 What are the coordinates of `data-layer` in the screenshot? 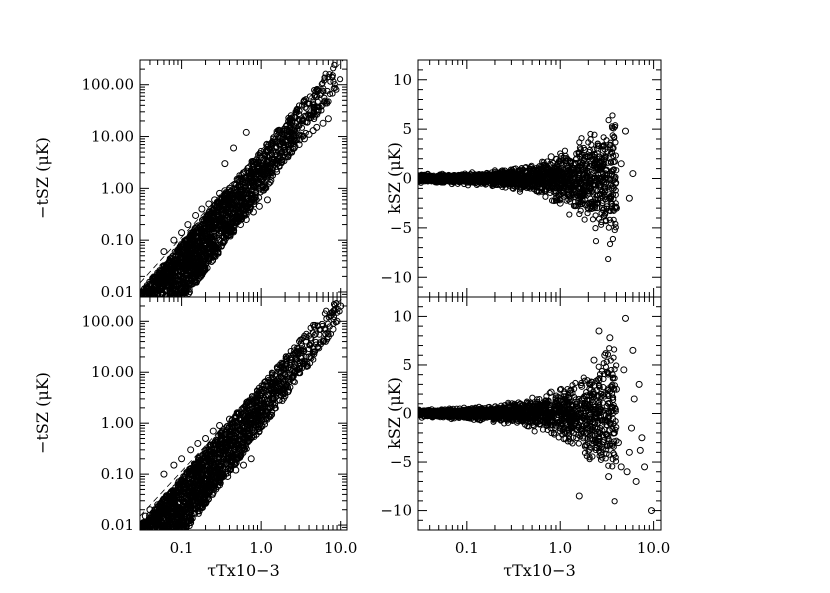 It's located at (242, 413).